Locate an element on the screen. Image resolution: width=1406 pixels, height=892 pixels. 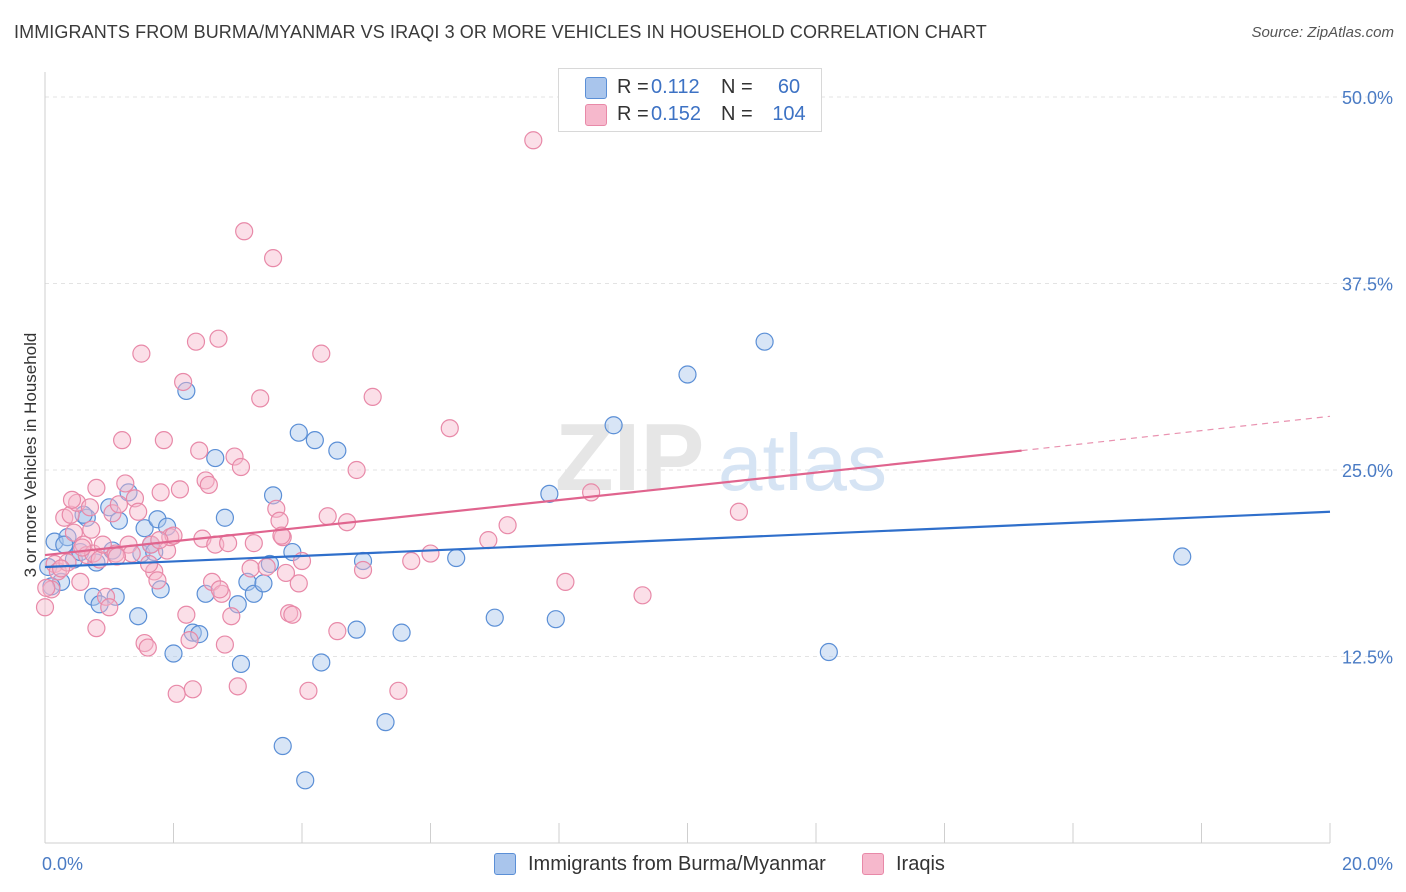
y-tick-label: 25.0% is located at coordinates (1367, 471).